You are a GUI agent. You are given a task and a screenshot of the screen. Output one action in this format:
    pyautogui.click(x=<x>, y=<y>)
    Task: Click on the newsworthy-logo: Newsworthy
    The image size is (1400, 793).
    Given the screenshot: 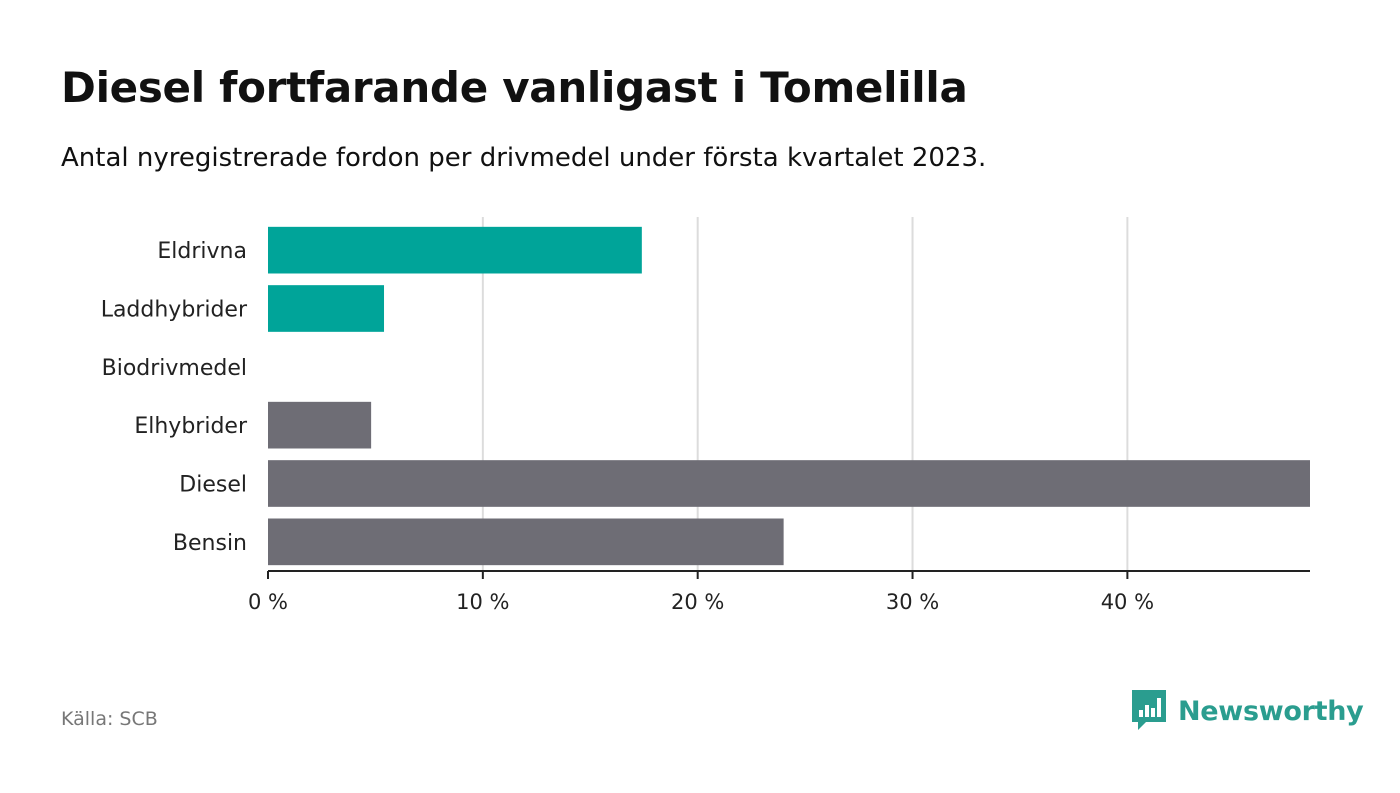 What is the action you would take?
    pyautogui.click(x=1248, y=712)
    